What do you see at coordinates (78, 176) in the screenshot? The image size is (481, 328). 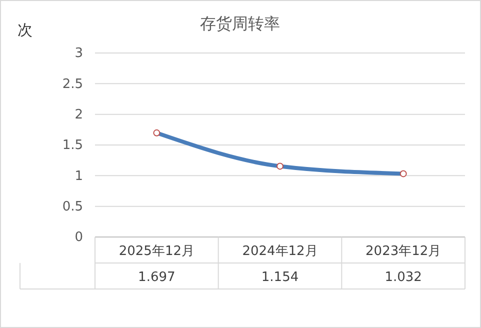 I see `y-tick-label: 1` at bounding box center [78, 176].